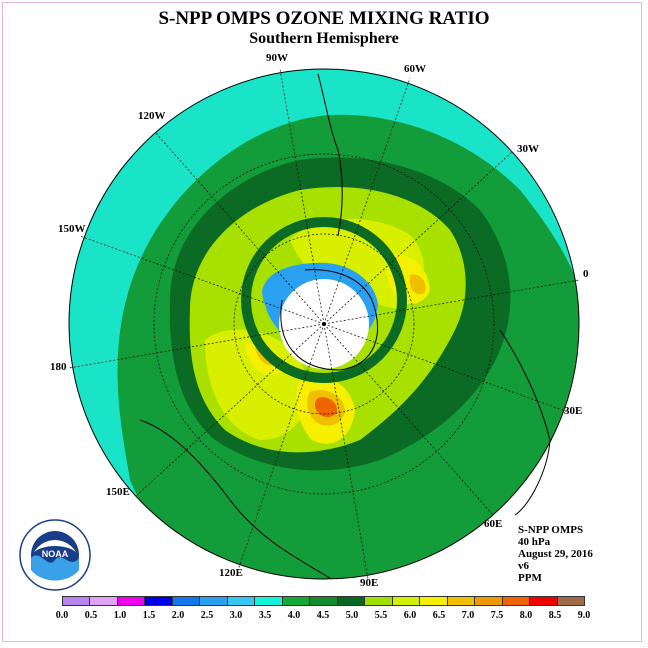 Image resolution: width=648 pixels, height=648 pixels. I want to click on colorbar, so click(323, 602).